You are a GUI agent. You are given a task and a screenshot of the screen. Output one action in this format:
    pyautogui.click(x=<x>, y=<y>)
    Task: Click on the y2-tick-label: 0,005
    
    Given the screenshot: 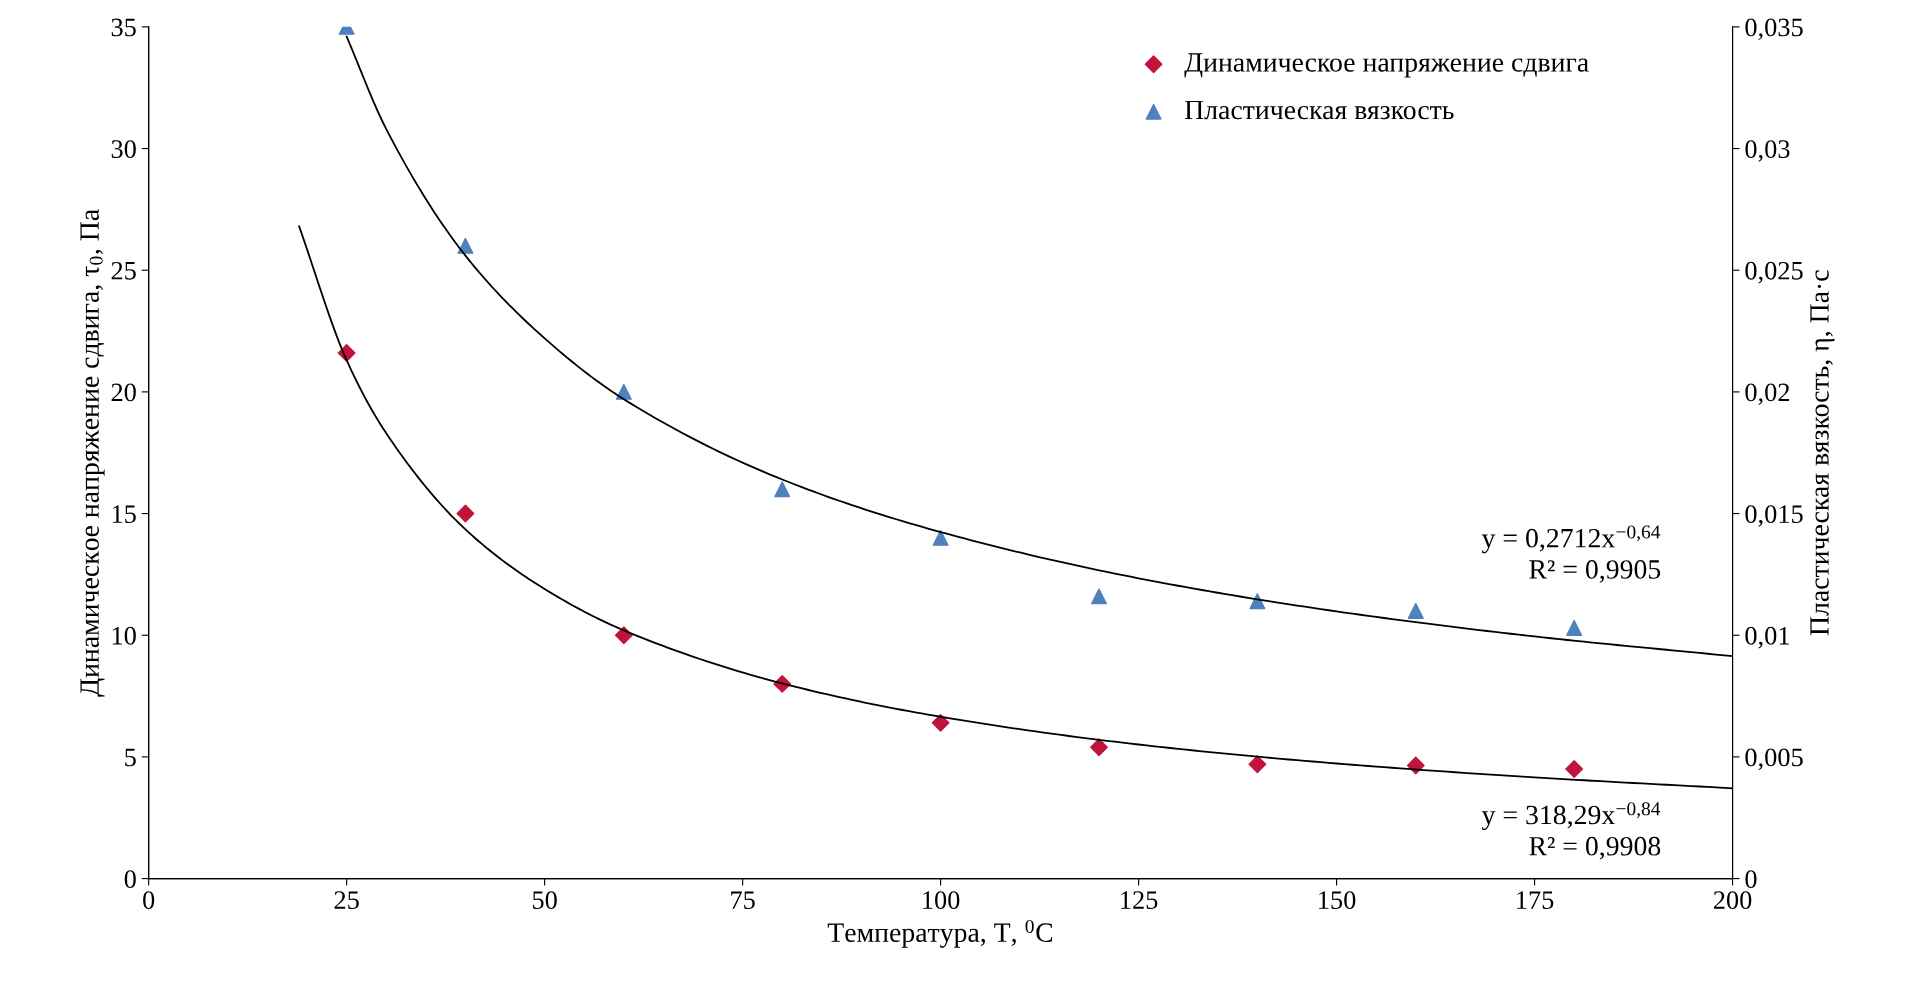 What is the action you would take?
    pyautogui.click(x=1774, y=759)
    